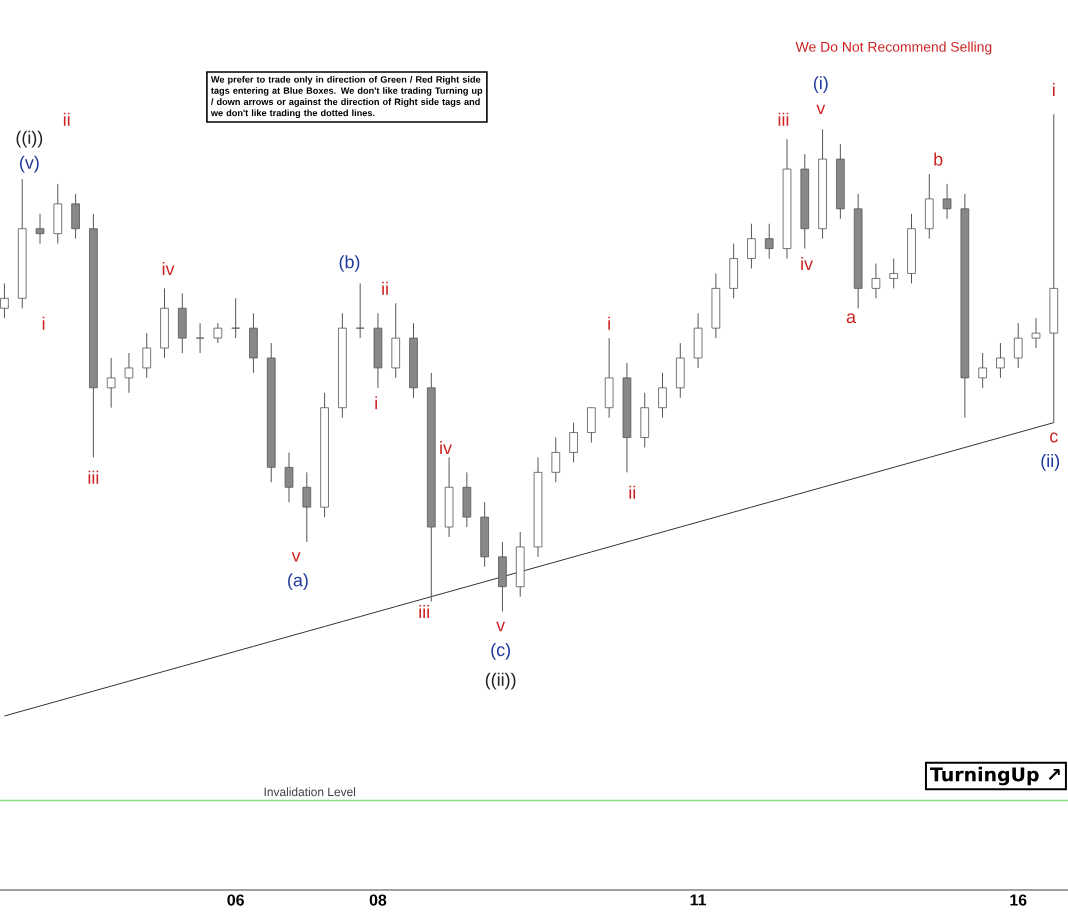 The width and height of the screenshot is (1068, 924). Describe the element at coordinates (29, 164) in the screenshot. I see `annotation: (v)` at that location.